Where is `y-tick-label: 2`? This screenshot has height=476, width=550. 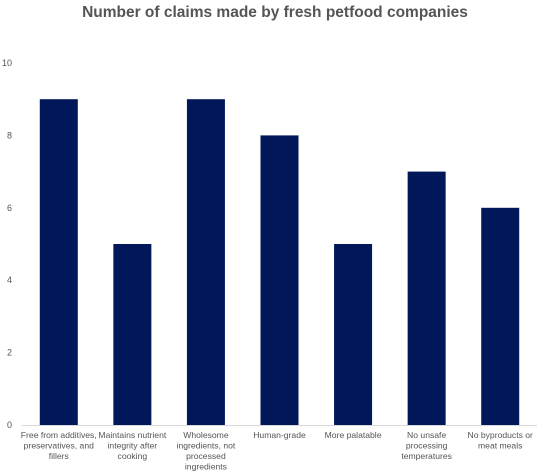 y-tick-label: 2 is located at coordinates (9, 353).